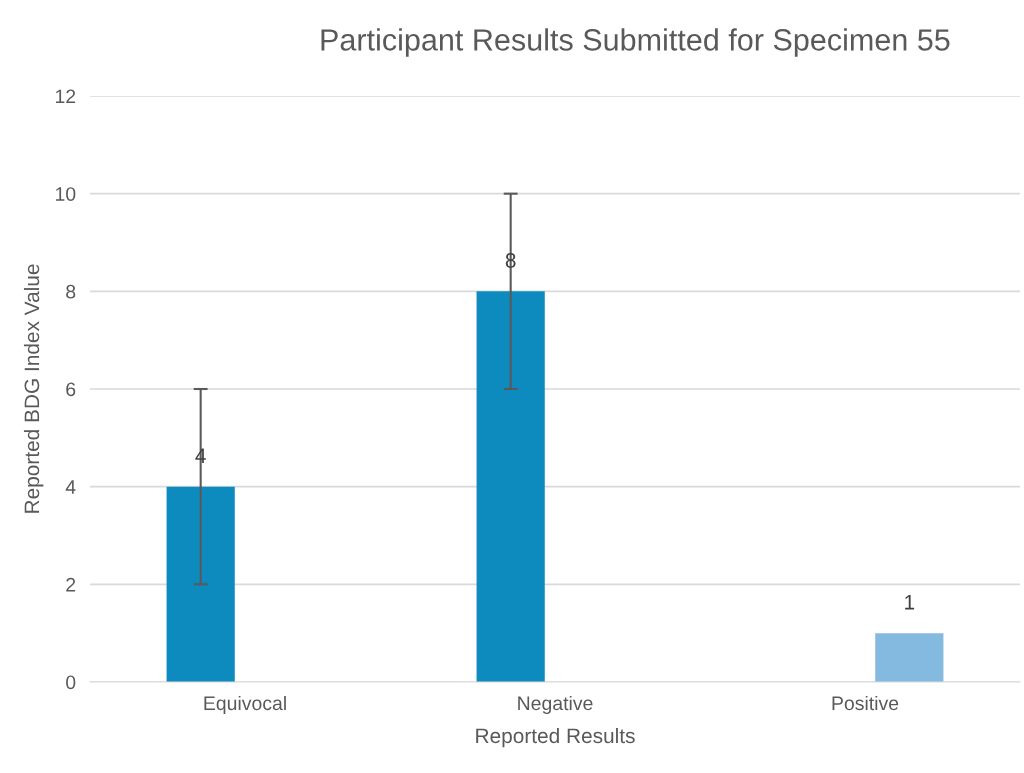 The image size is (1024, 773). Describe the element at coordinates (65, 96) in the screenshot. I see `y-tick-label: 12` at that location.